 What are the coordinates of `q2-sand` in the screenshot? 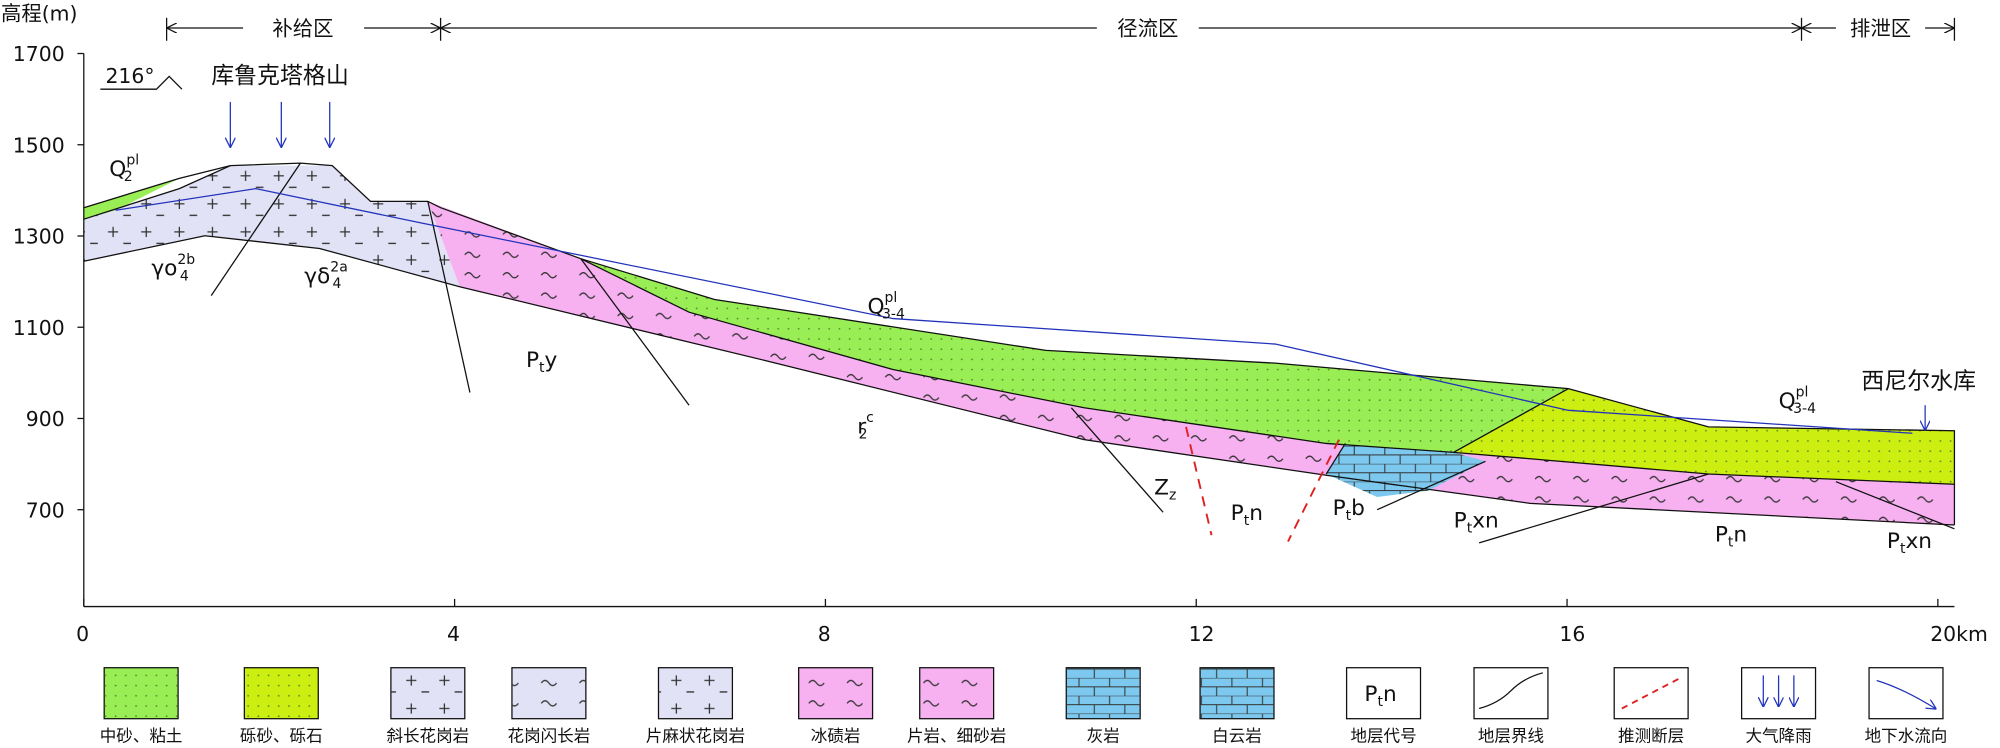 It's located at (131, 199).